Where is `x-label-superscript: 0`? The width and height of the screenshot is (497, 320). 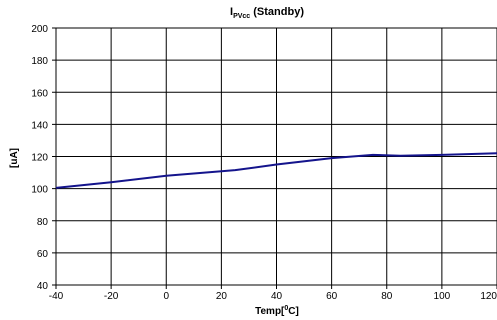
x-label-superscript: 0 is located at coordinates (286, 308).